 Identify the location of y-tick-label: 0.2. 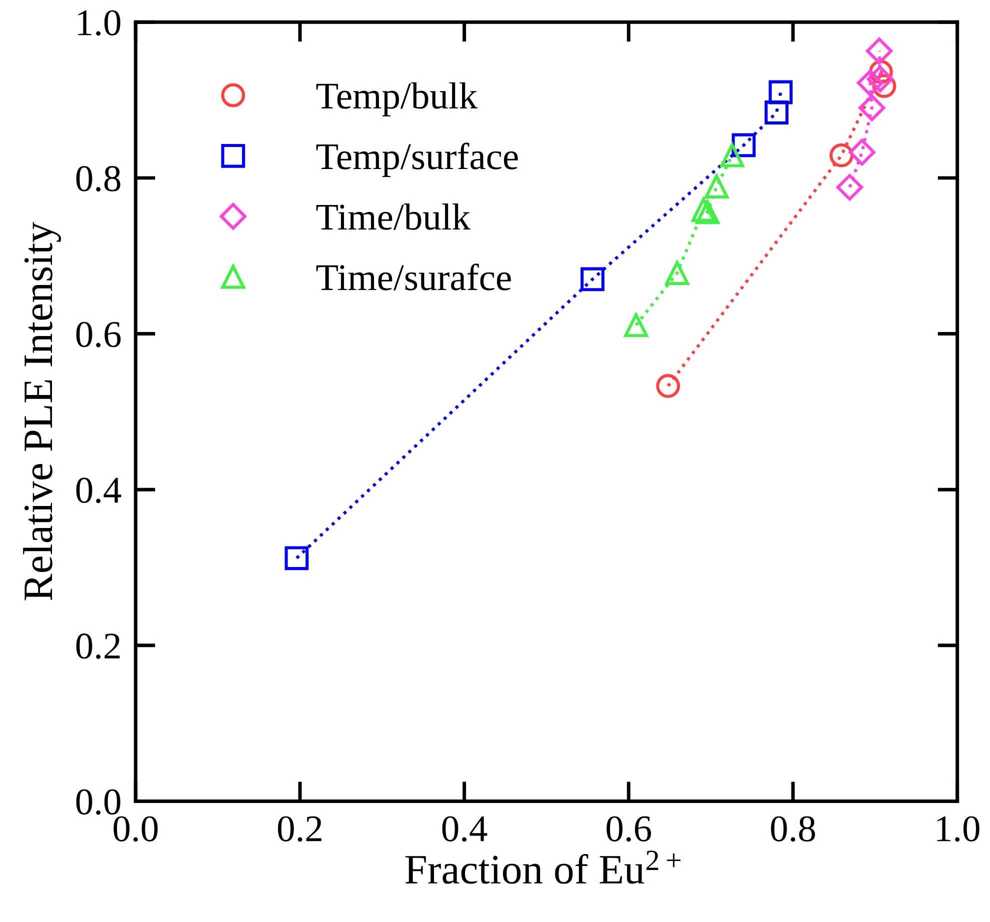
(98, 646).